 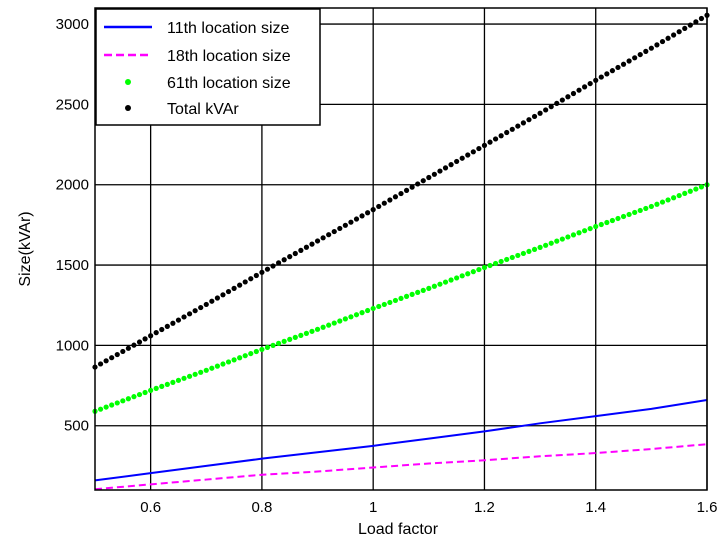 What do you see at coordinates (707, 507) in the screenshot?
I see `x-tick-label: 1.6` at bounding box center [707, 507].